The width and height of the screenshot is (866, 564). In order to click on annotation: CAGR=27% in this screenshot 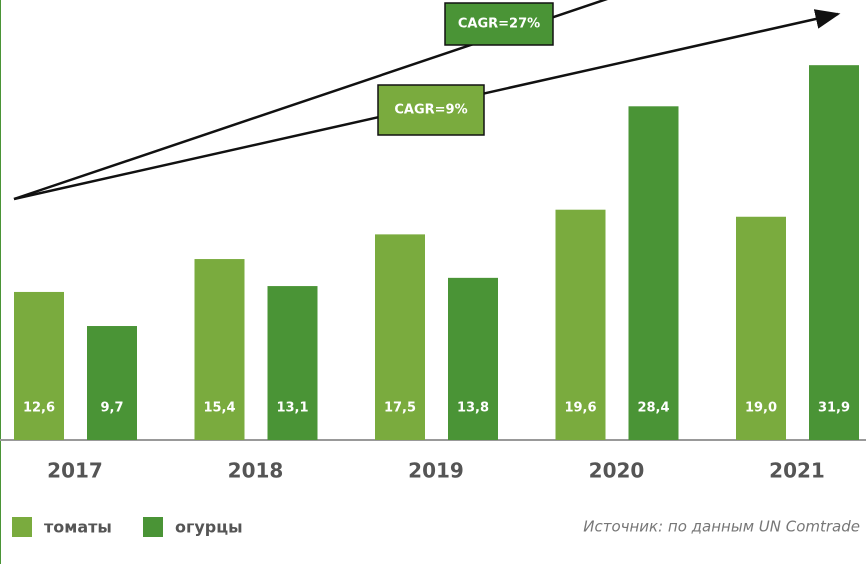, I will do `click(499, 24)`.